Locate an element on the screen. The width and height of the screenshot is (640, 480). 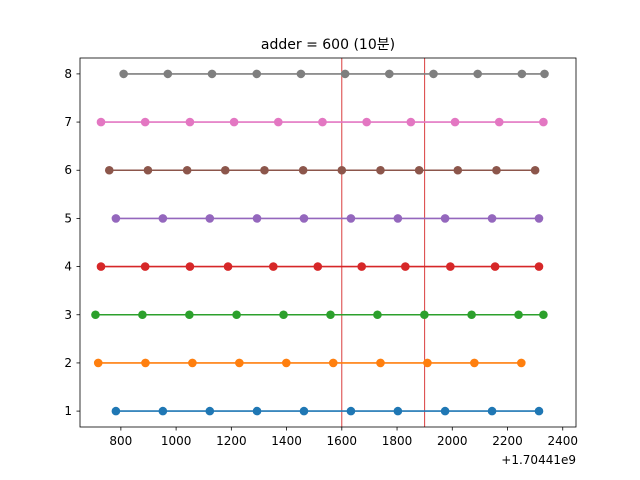
x-tick-label-1400: 1400 is located at coordinates (286, 441).